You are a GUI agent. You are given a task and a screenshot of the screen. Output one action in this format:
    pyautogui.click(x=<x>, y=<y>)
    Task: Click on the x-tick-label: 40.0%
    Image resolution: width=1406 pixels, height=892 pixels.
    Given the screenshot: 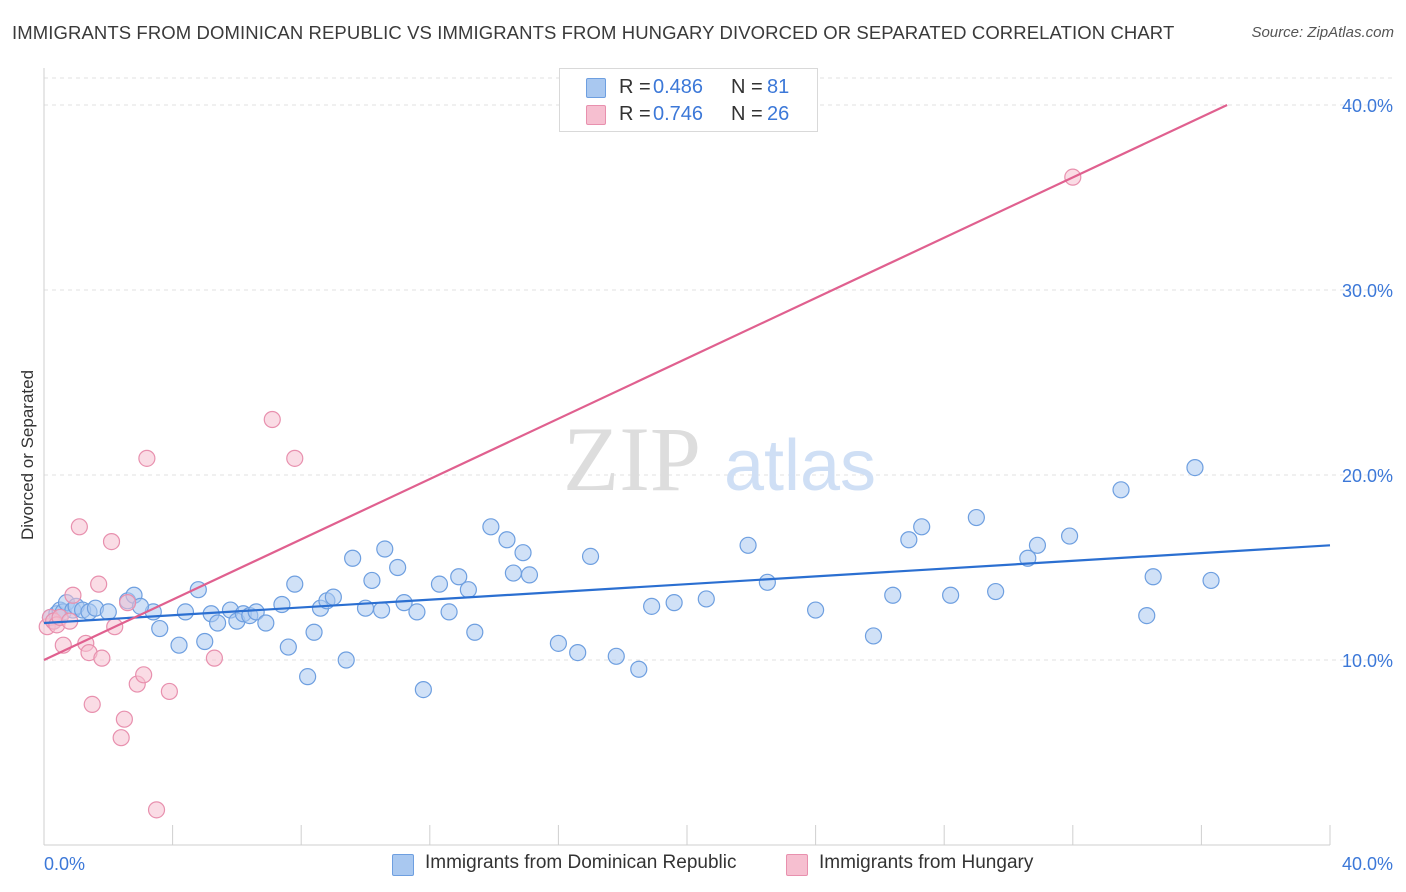 What is the action you would take?
    pyautogui.click(x=1367, y=864)
    